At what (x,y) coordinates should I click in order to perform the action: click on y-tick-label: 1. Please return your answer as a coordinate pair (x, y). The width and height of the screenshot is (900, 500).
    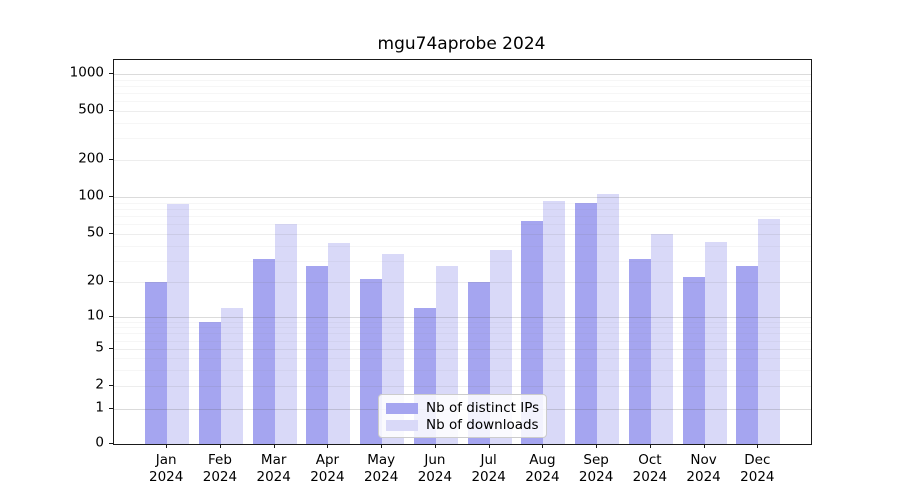
    Looking at the image, I should click on (99, 407).